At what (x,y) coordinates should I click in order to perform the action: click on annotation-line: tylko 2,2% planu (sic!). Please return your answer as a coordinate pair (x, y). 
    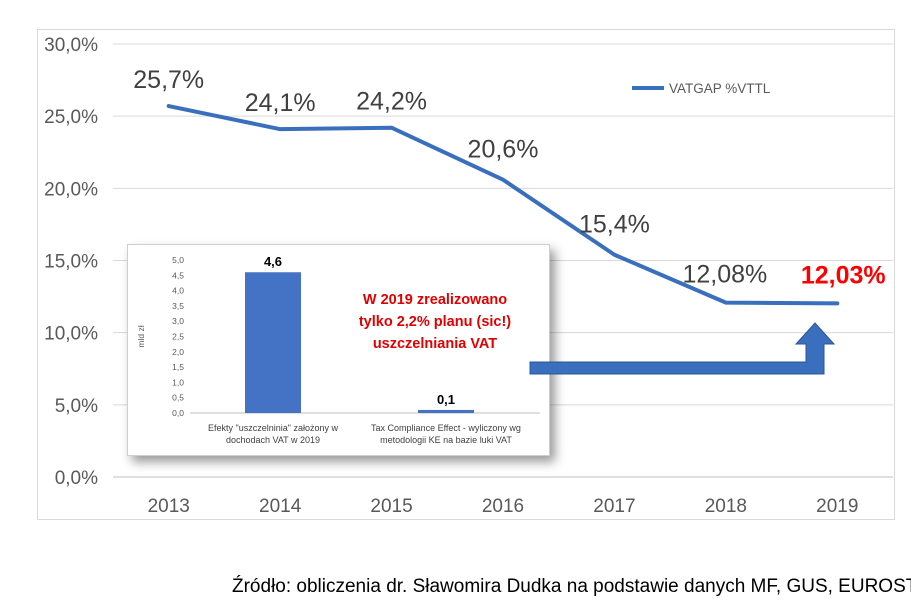
    Looking at the image, I should click on (435, 322).